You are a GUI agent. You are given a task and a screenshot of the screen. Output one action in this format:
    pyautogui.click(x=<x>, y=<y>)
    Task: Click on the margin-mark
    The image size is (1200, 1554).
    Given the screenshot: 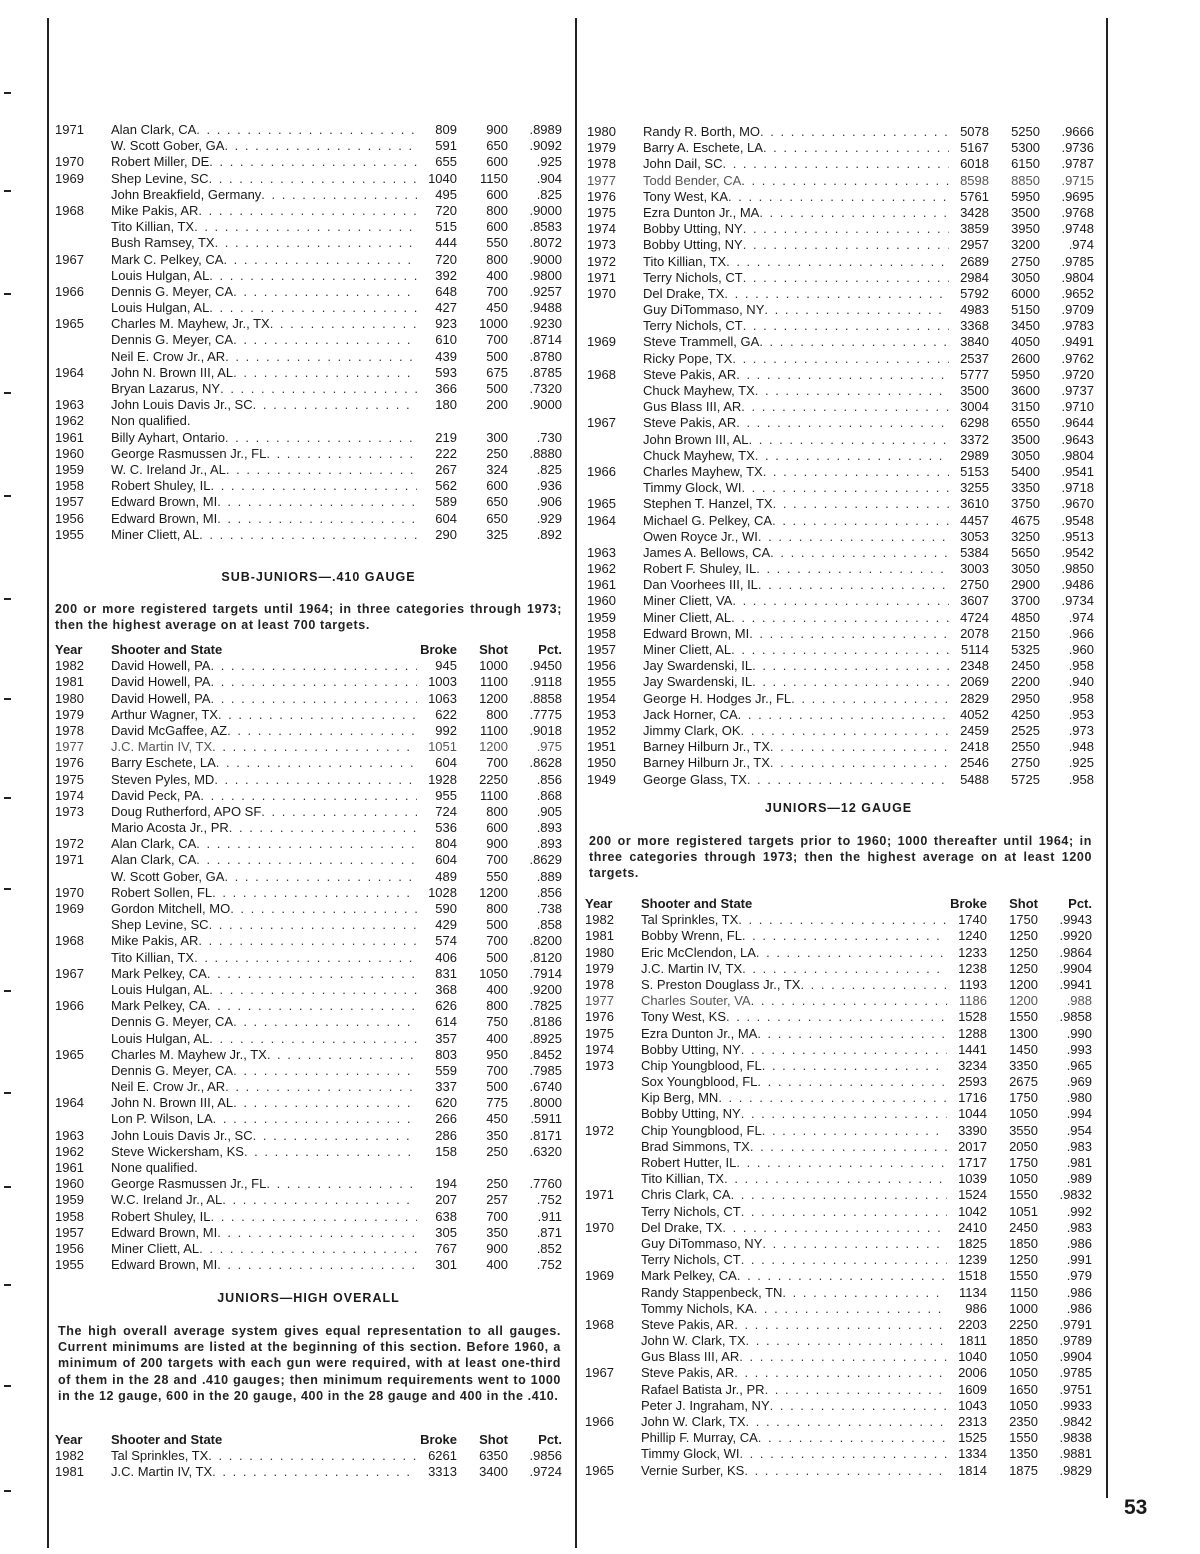 What is the action you would take?
    pyautogui.click(x=7, y=1187)
    